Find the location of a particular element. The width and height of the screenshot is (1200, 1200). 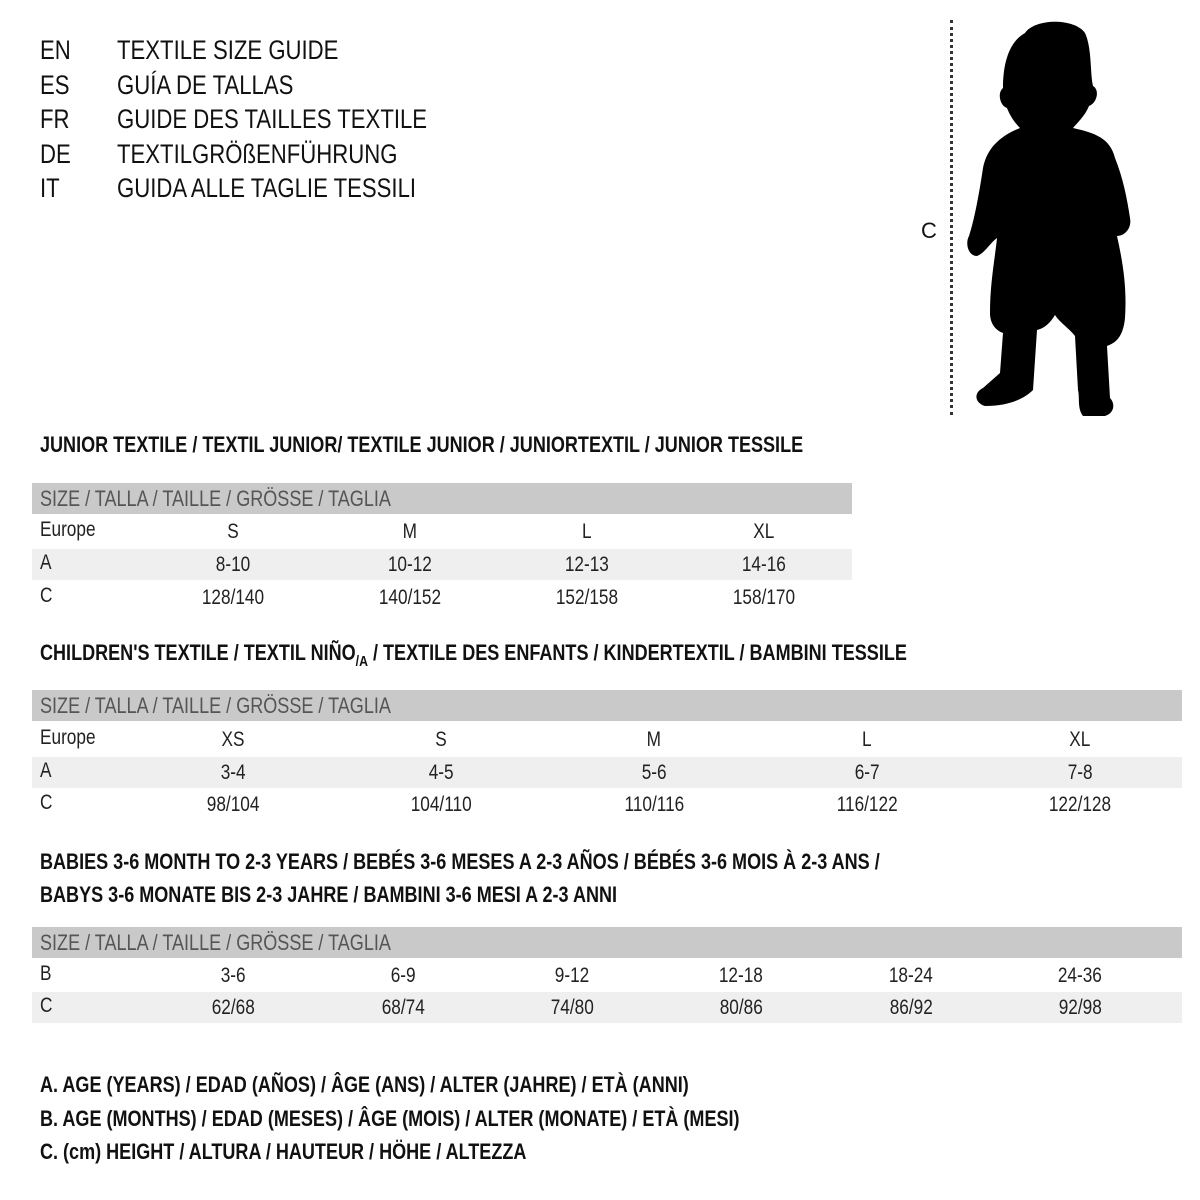

table-cell: 12-18 is located at coordinates (741, 975).